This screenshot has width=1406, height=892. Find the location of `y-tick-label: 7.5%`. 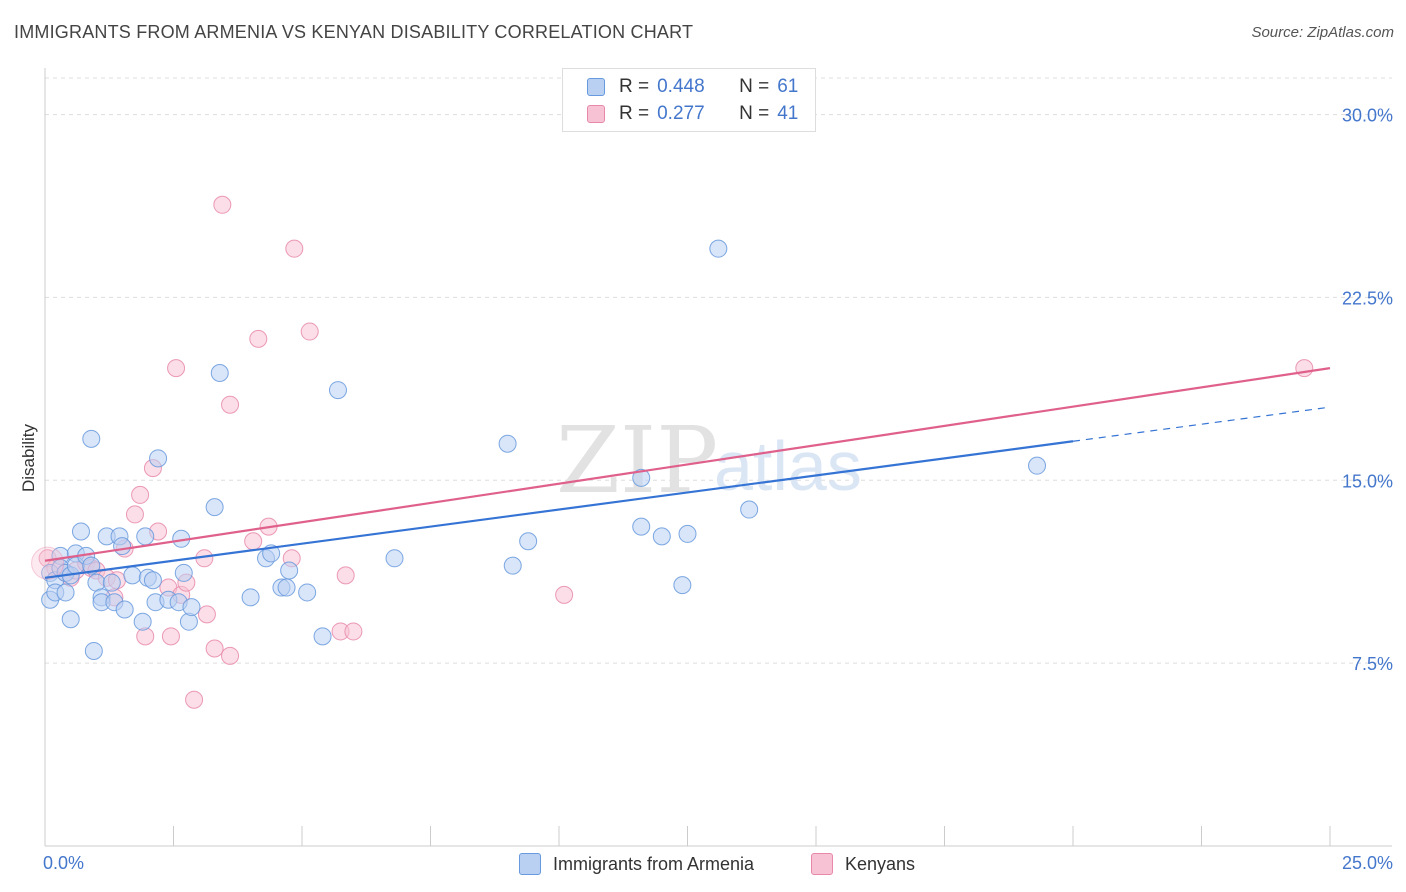

y-tick-label: 7.5% is located at coordinates (1372, 664).